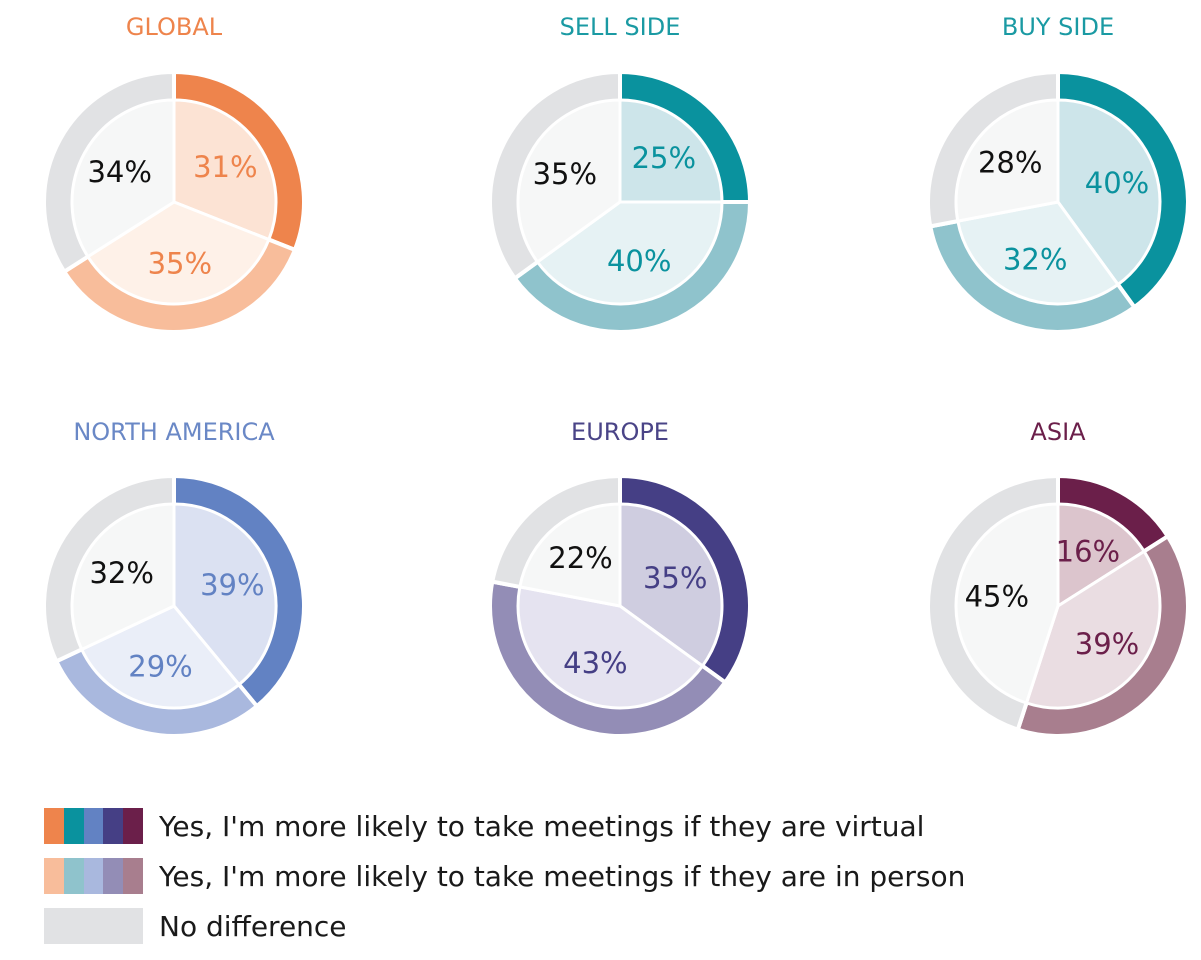 The image size is (1201, 960). What do you see at coordinates (620, 172) in the screenshot?
I see `pie-chart: SELL SIDE 25% 40% 35%` at bounding box center [620, 172].